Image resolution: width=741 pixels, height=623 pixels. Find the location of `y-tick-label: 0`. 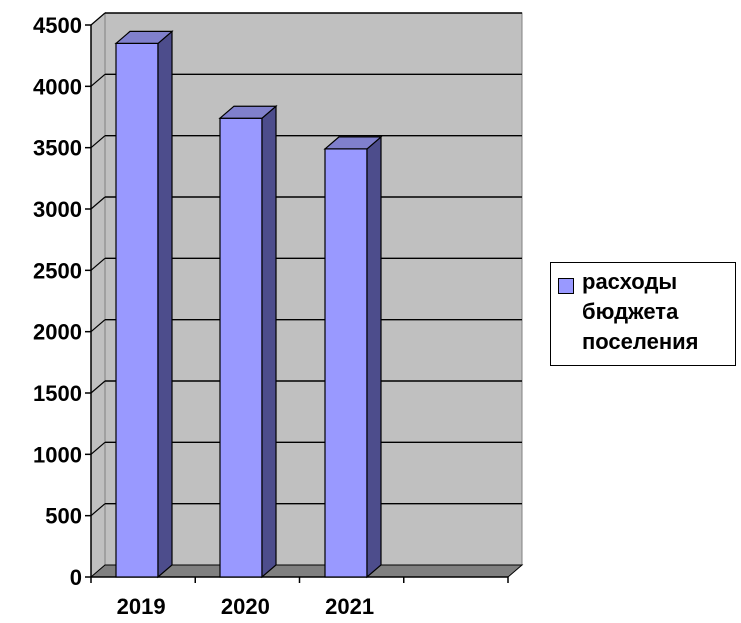

y-tick-label: 0 is located at coordinates (76, 577).